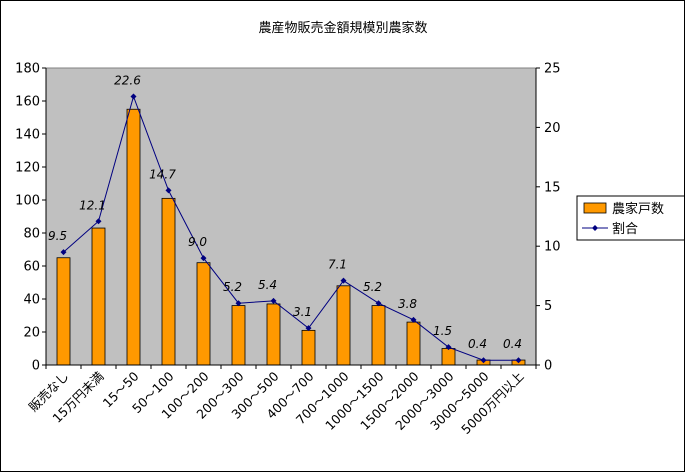 This screenshot has width=685, height=472. What do you see at coordinates (407, 304) in the screenshot?
I see `data-label: 3.8` at bounding box center [407, 304].